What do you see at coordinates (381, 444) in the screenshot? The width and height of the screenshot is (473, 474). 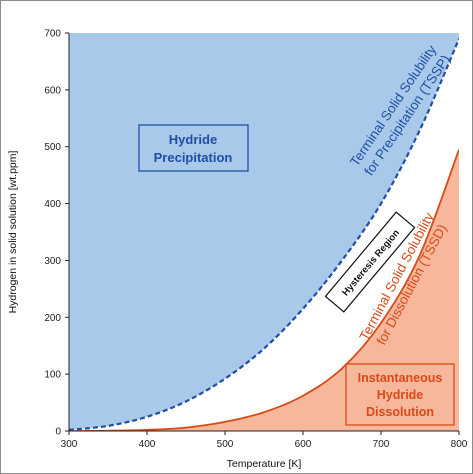 I see `x-tick-label: 700` at bounding box center [381, 444].